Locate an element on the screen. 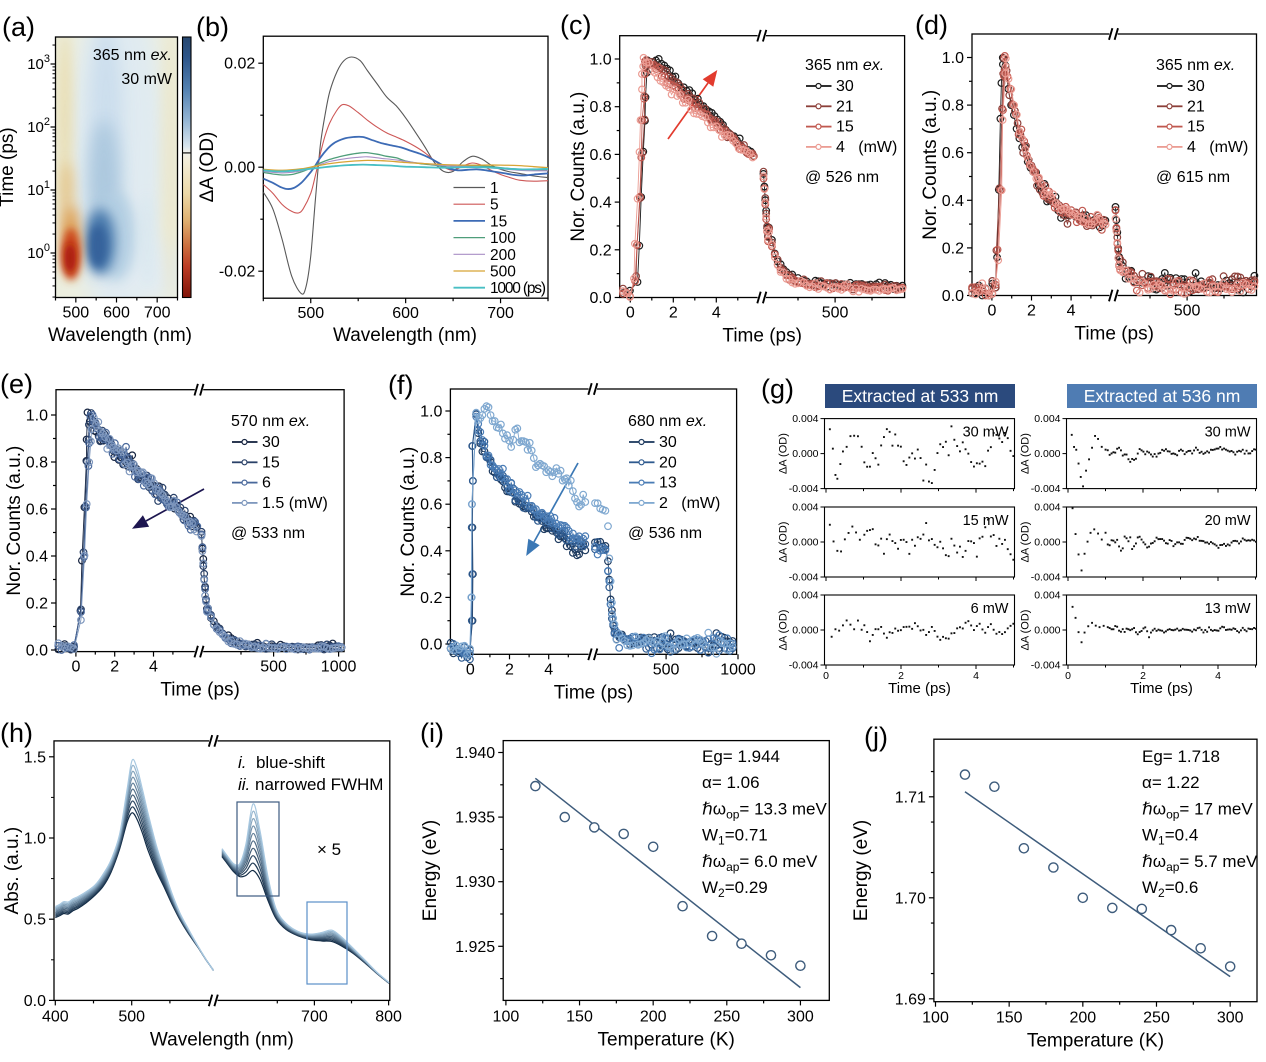  svg-text: Temperature (K) is located at coordinates (666, 1039).